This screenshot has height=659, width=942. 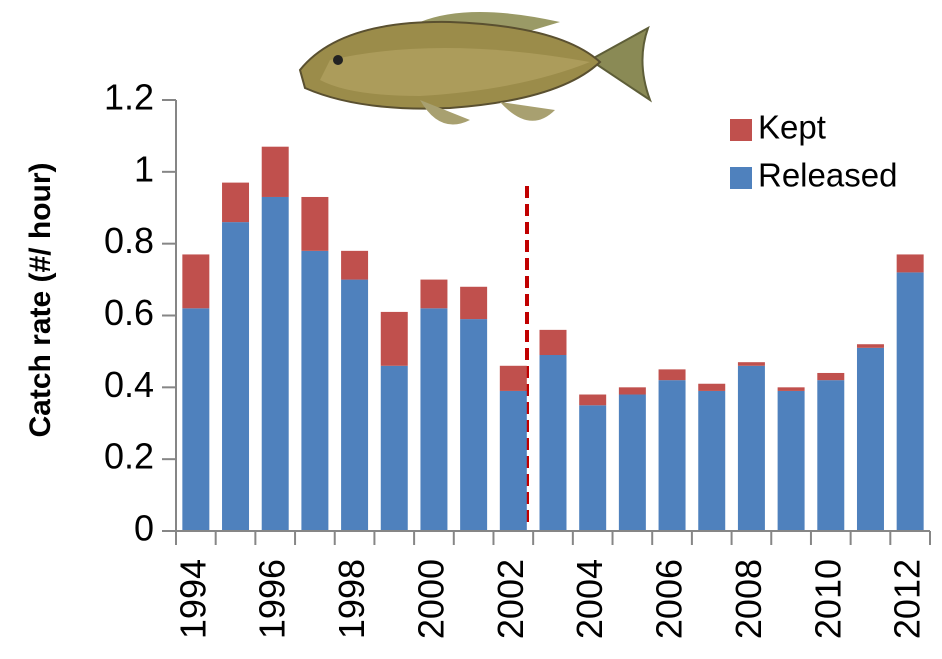 I want to click on y-axis-label: Catch rate (#/ hour), so click(x=40, y=299).